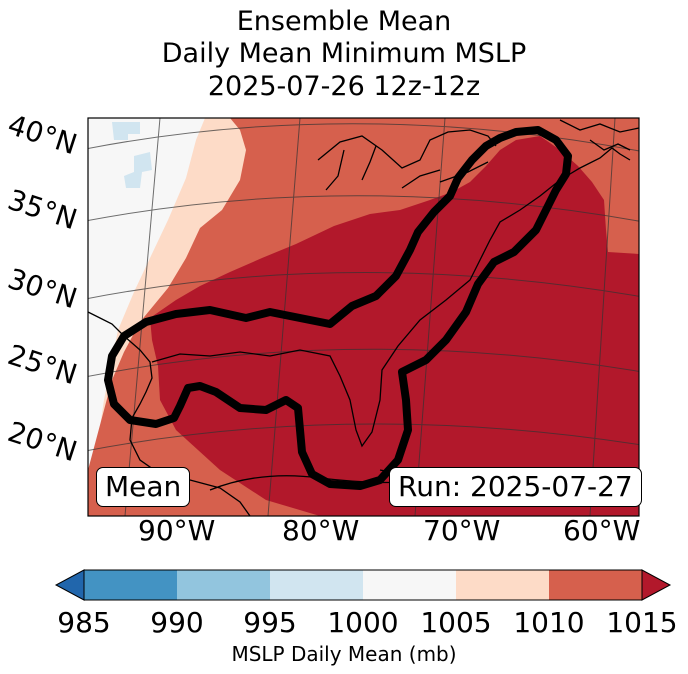 This screenshot has width=688, height=674. What do you see at coordinates (126, 131) in the screenshot?
I see `pressure-995-1000-patch` at bounding box center [126, 131].